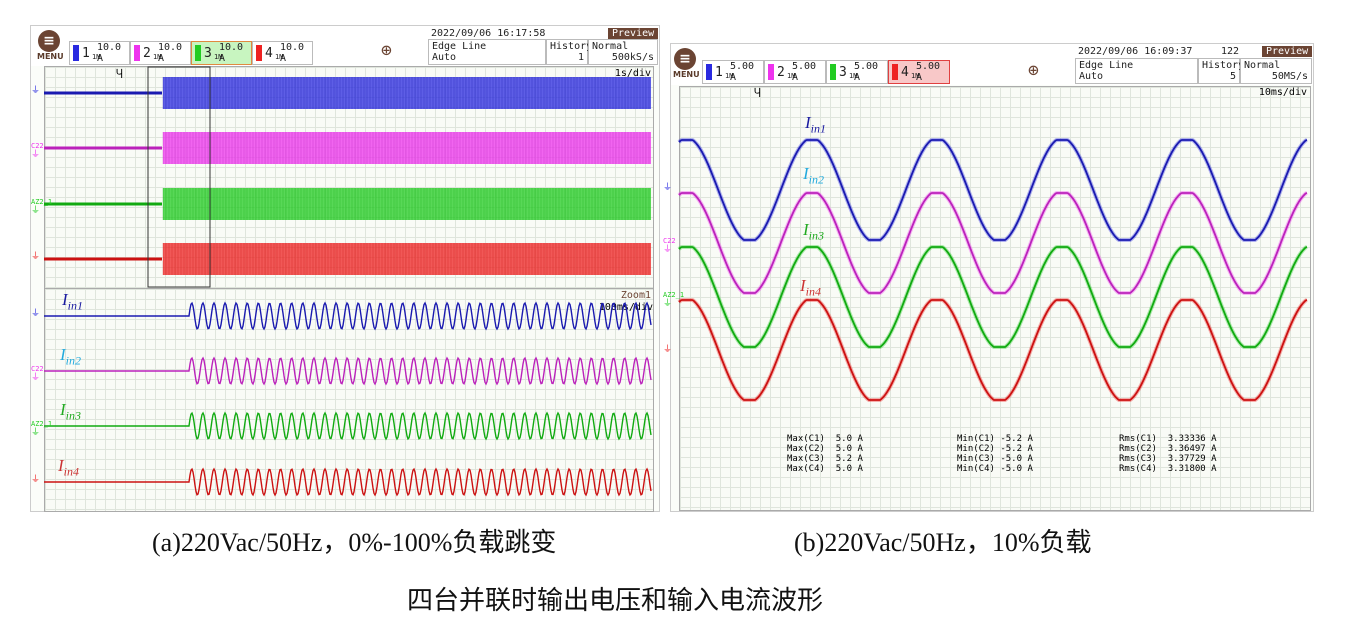  What do you see at coordinates (993, 350) in the screenshot?
I see `trace-ch4` at bounding box center [993, 350].